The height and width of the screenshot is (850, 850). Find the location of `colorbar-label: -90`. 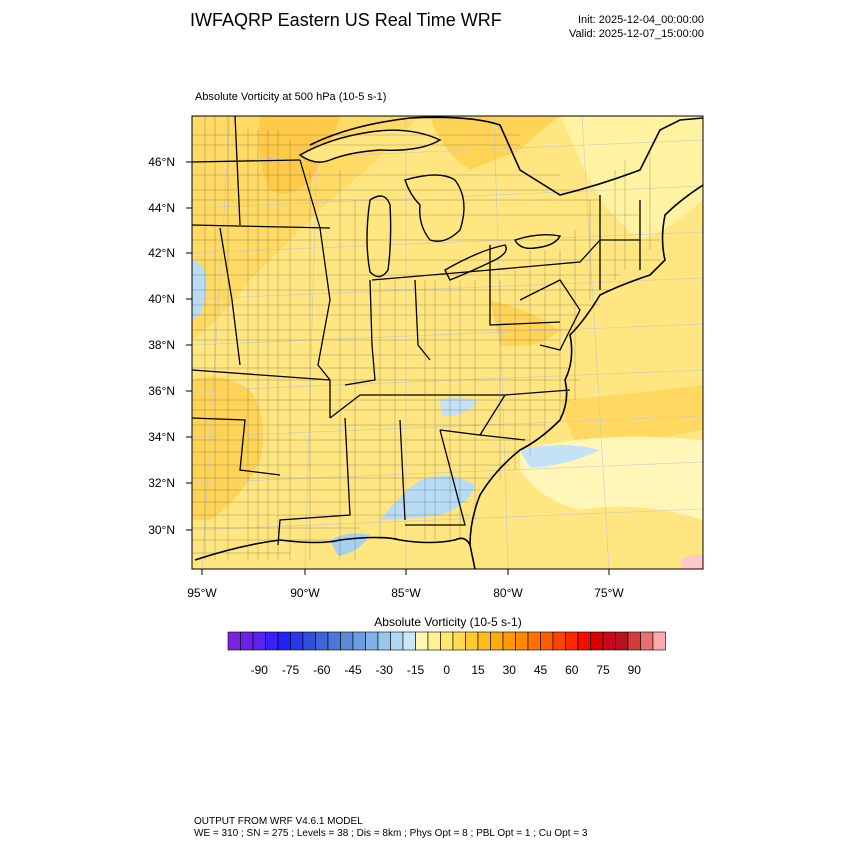

colorbar-label: -90 is located at coordinates (260, 670).